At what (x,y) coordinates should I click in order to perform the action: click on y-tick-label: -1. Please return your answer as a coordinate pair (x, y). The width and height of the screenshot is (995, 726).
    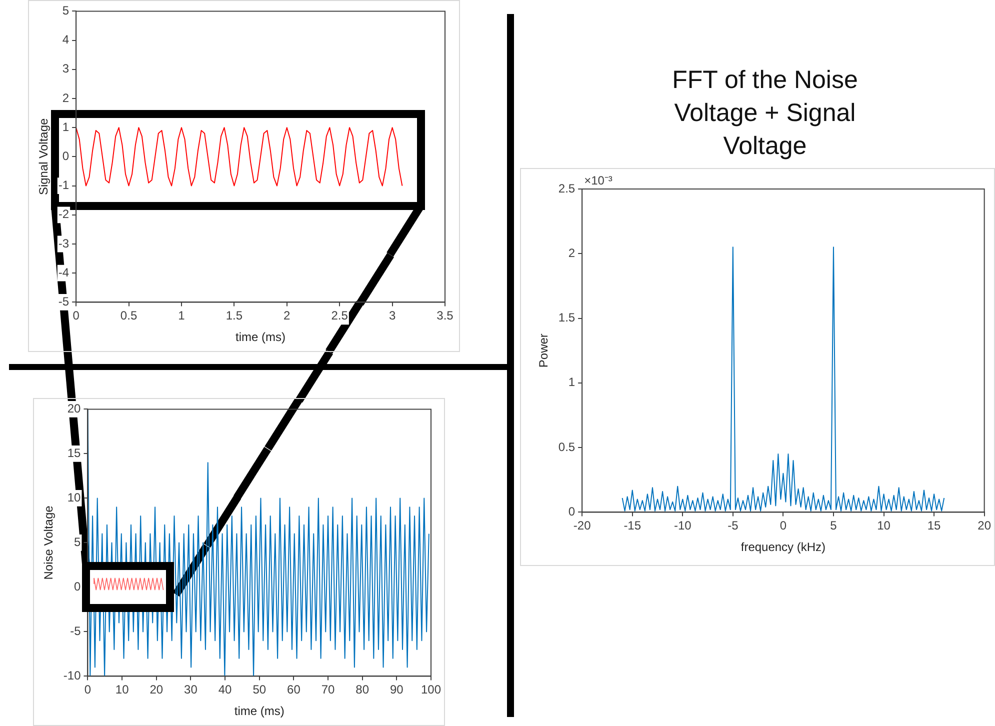
    Looking at the image, I should click on (64, 185).